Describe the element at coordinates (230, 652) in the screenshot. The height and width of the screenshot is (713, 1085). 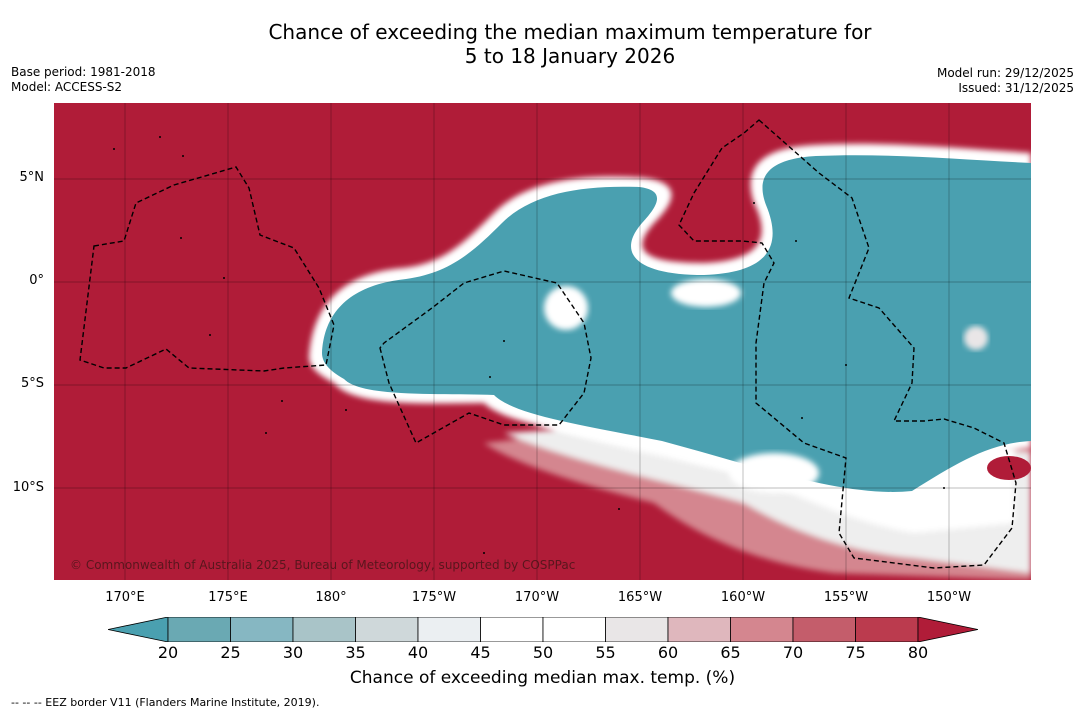
I see `colorbar-tick-label: 25` at that location.